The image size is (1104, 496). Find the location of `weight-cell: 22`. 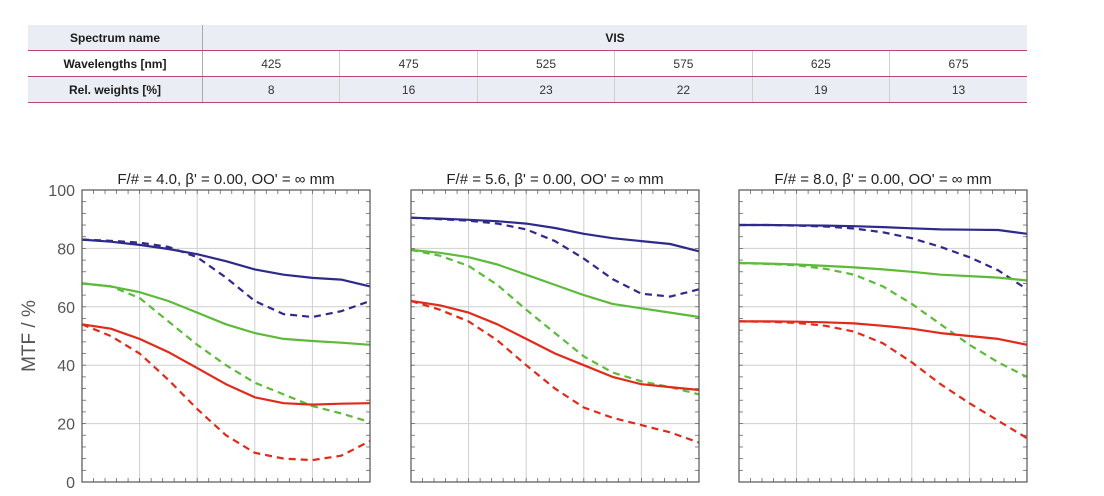

weight-cell: 22 is located at coordinates (683, 89).